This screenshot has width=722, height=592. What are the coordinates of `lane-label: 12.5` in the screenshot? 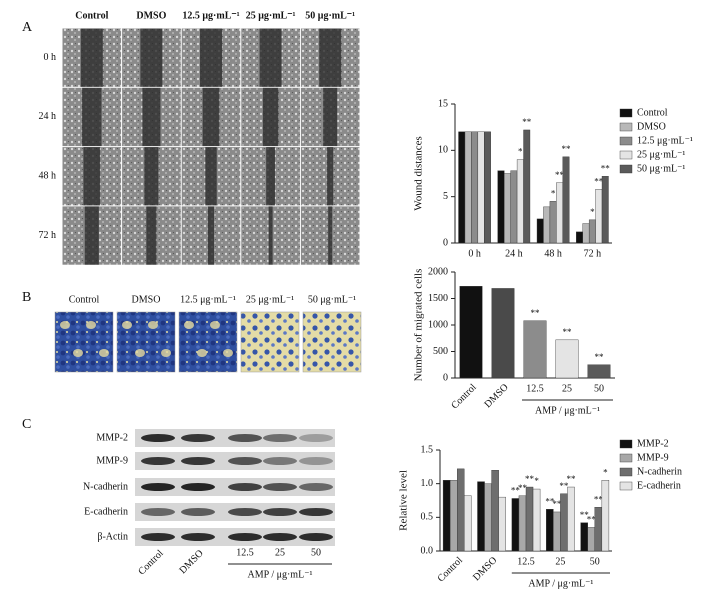 It's located at (245, 552).